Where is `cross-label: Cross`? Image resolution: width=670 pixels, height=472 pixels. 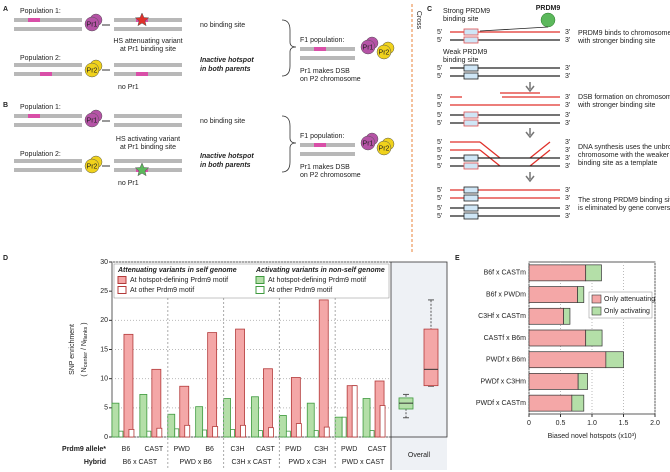 cross-label: Cross is located at coordinates (418, 20).